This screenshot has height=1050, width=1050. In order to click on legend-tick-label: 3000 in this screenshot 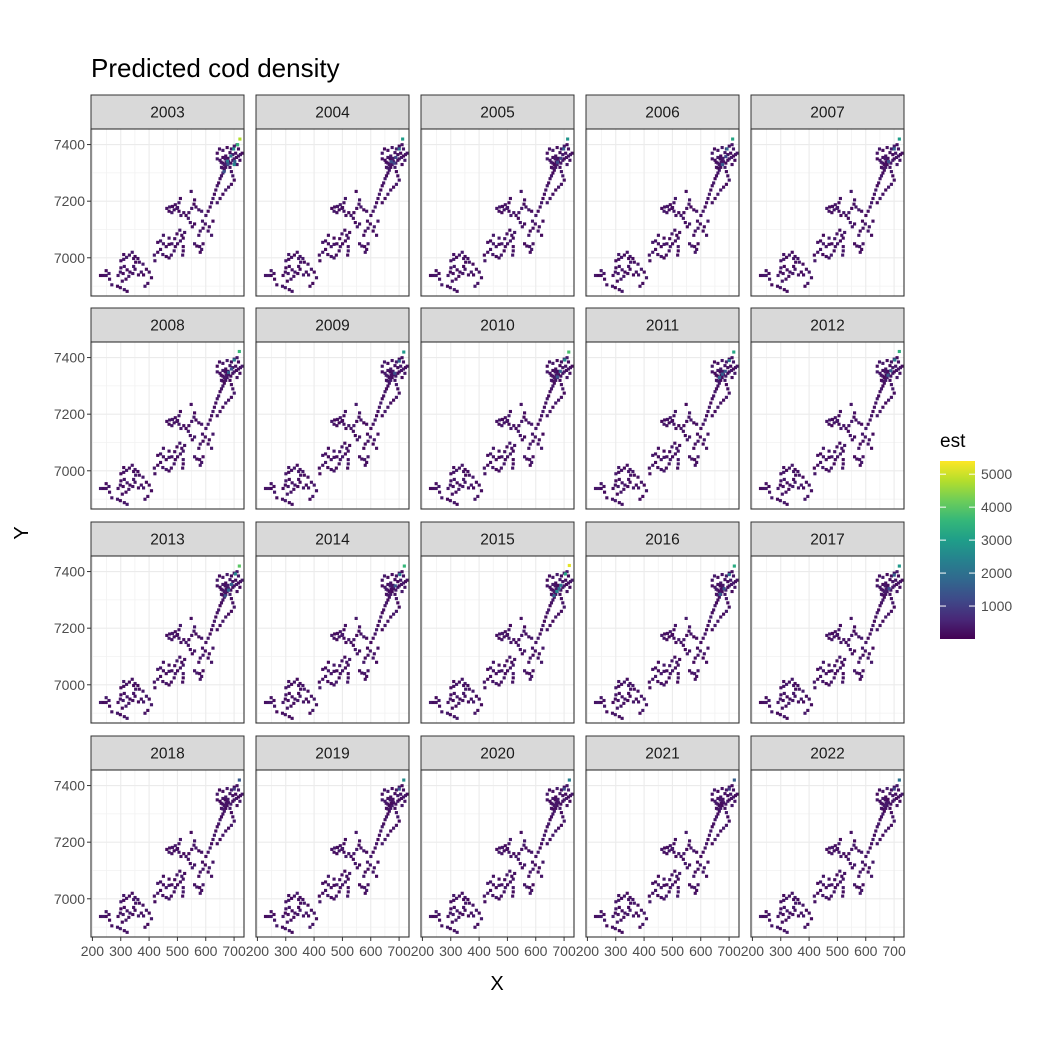, I will do `click(996, 540)`.